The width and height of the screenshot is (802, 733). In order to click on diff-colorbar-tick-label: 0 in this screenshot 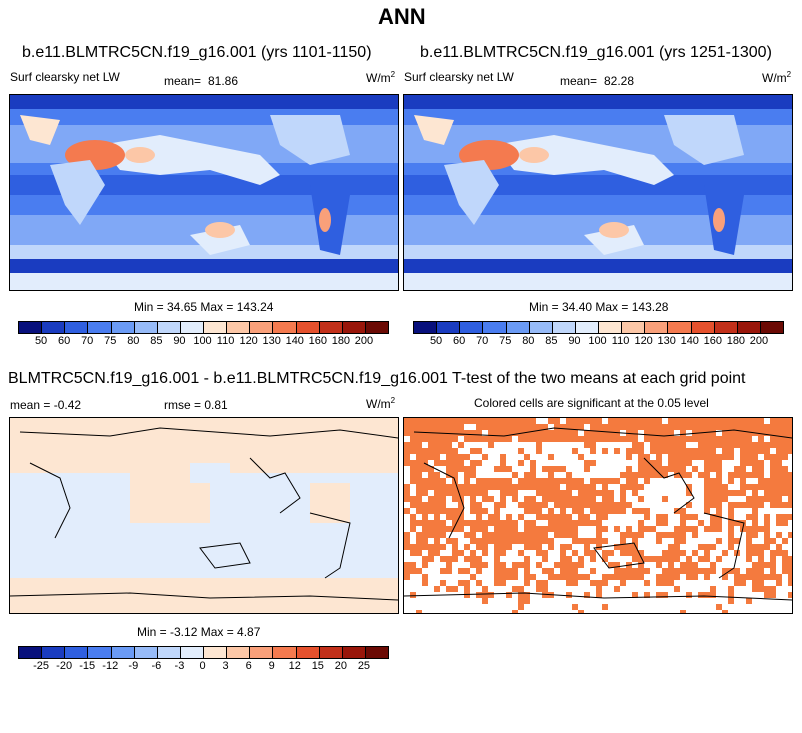, I will do `click(202, 666)`.